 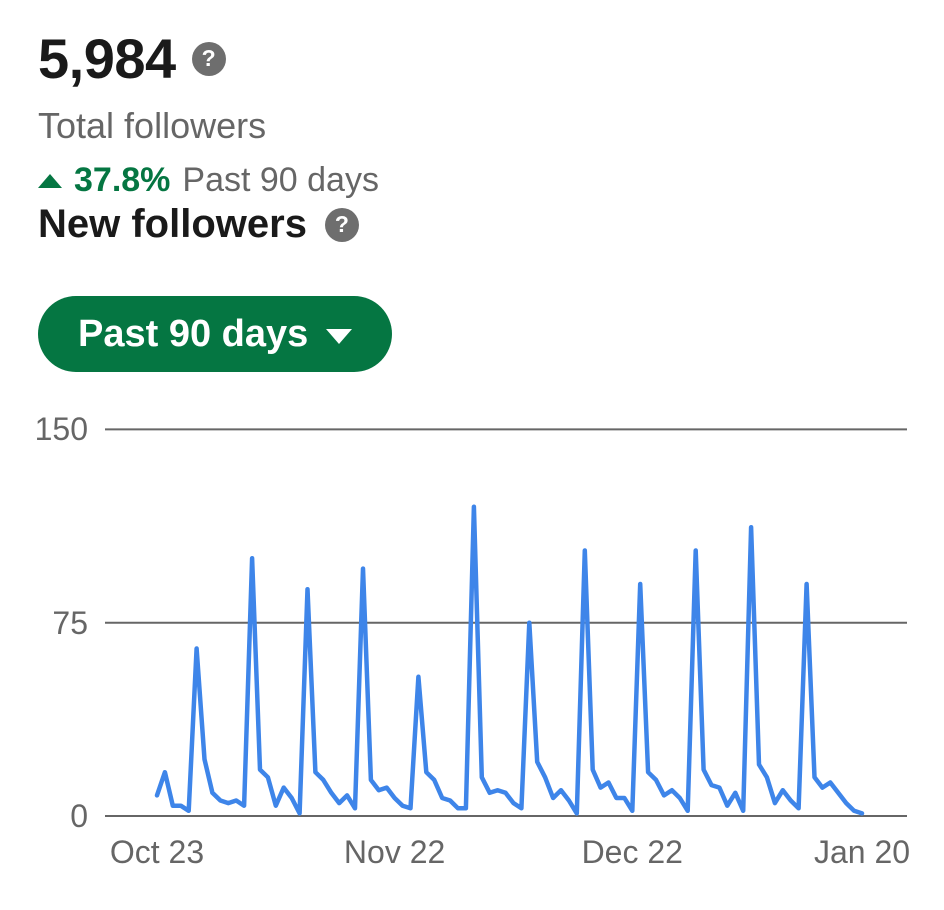 What do you see at coordinates (394, 852) in the screenshot?
I see `x-axis-label: Nov 22` at bounding box center [394, 852].